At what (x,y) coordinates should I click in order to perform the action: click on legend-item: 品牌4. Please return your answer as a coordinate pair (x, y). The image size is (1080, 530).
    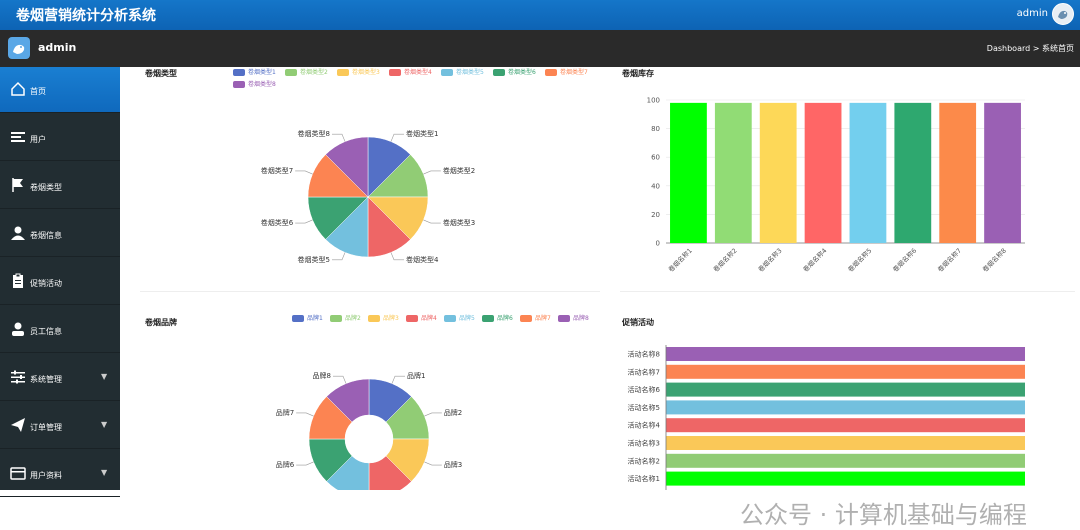
    Looking at the image, I should click on (421, 317).